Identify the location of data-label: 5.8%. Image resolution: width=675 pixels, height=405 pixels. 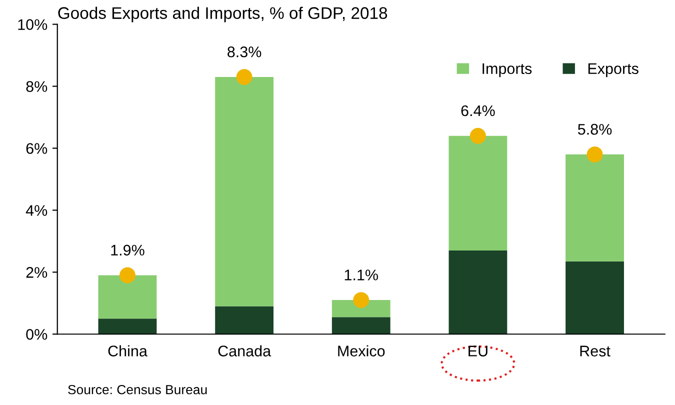
(595, 129).